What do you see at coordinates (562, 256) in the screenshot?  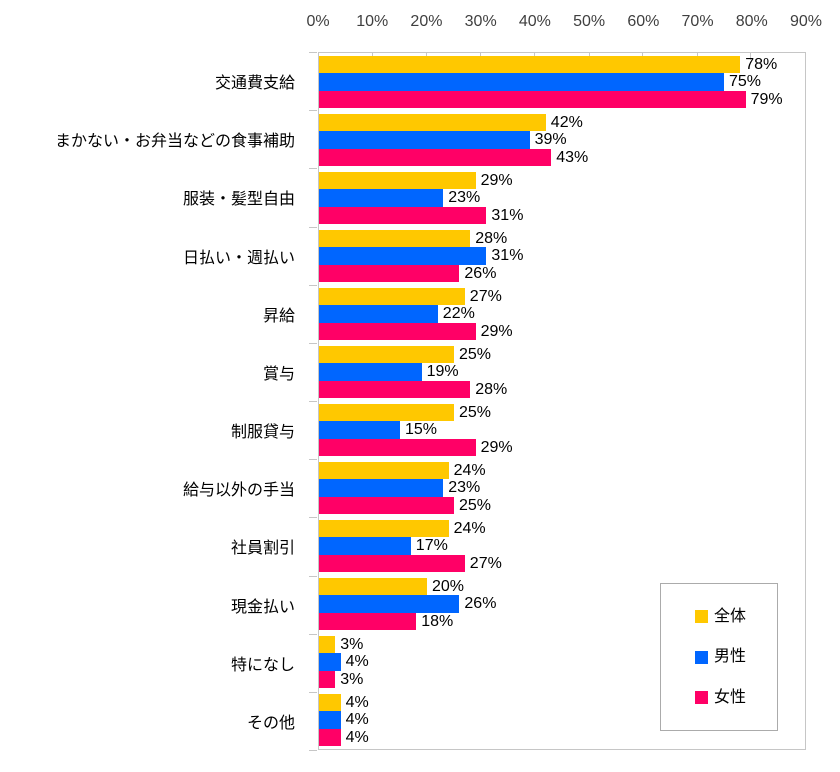 I see `bar-group: 28% 31% 26%` at bounding box center [562, 256].